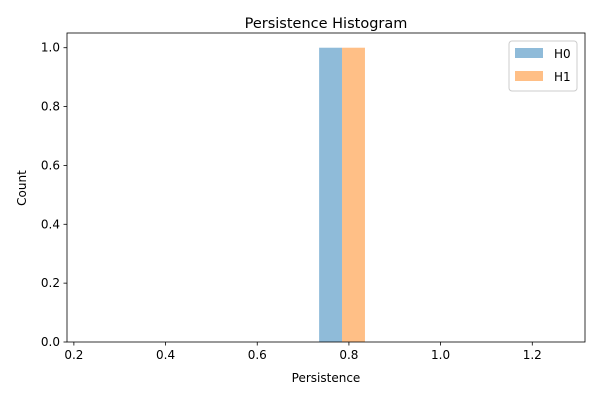 This screenshot has width=600, height=400. Describe the element at coordinates (165, 355) in the screenshot. I see `x-tick-label: 0.4` at that location.